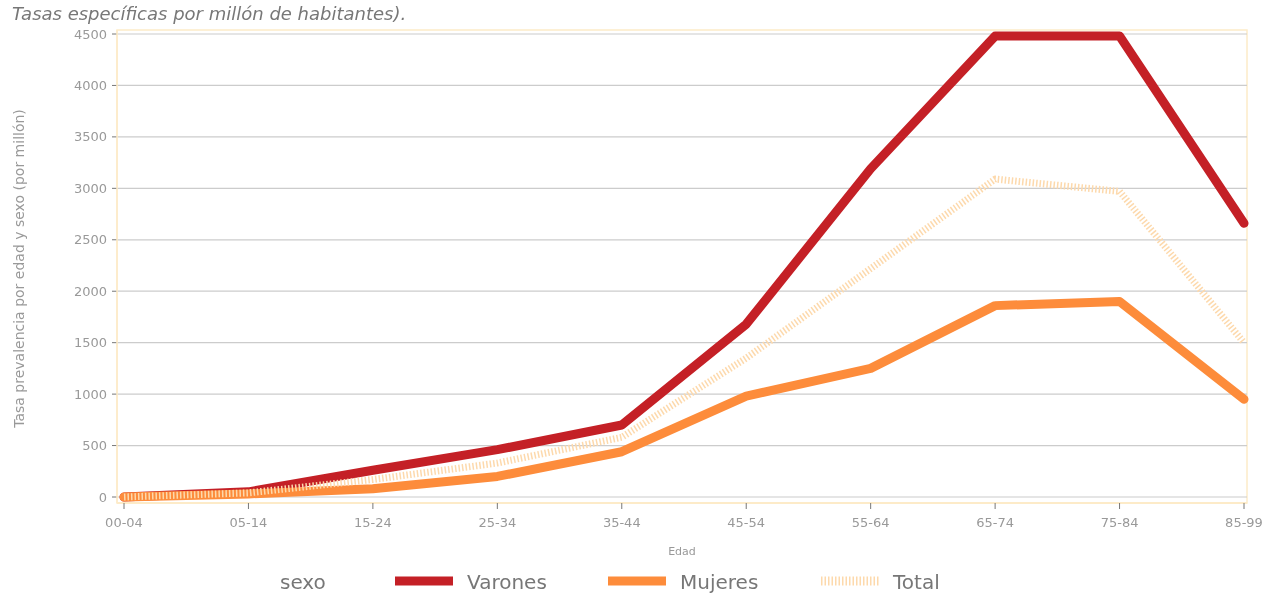  Describe the element at coordinates (90, 85) in the screenshot. I see `y-tick-label: 4000` at that location.